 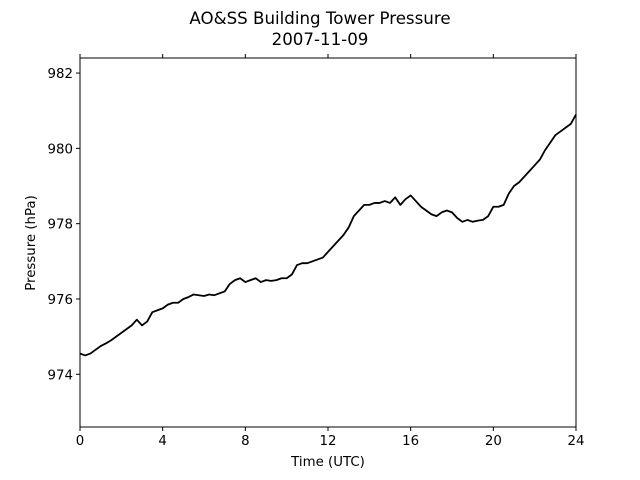 I want to click on y-tick-label: 980, so click(x=60, y=149).